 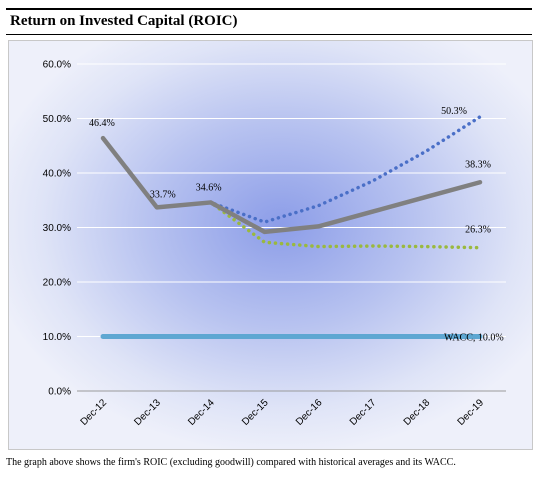 I want to click on x-tick-label: Dec-14, so click(x=201, y=412).